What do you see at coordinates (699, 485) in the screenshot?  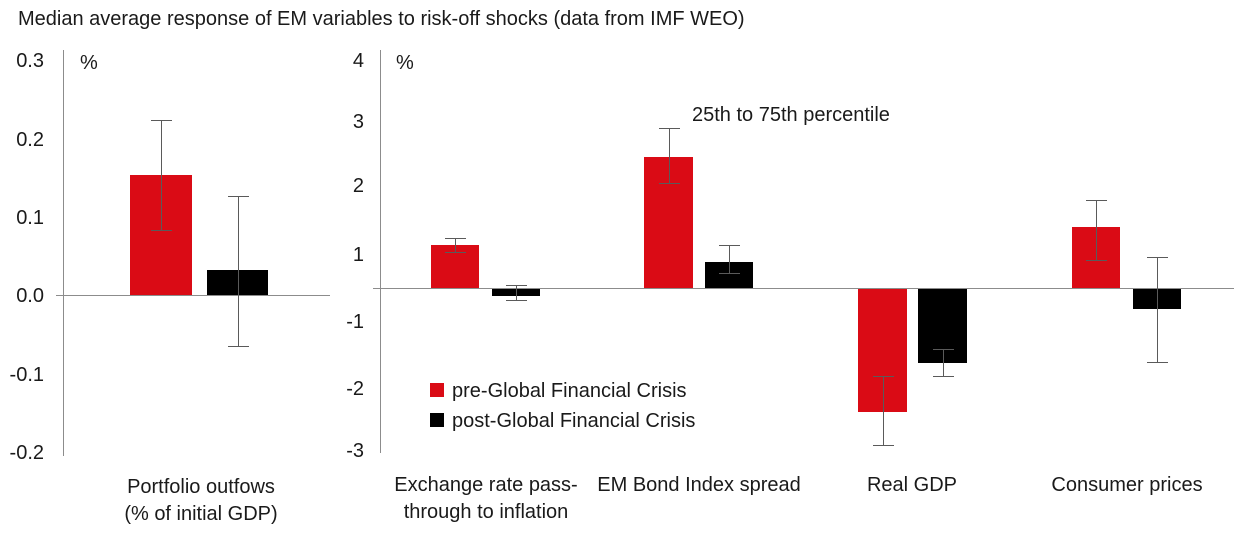 I see `em-responses-category-label: EM Bond Index spread` at bounding box center [699, 485].